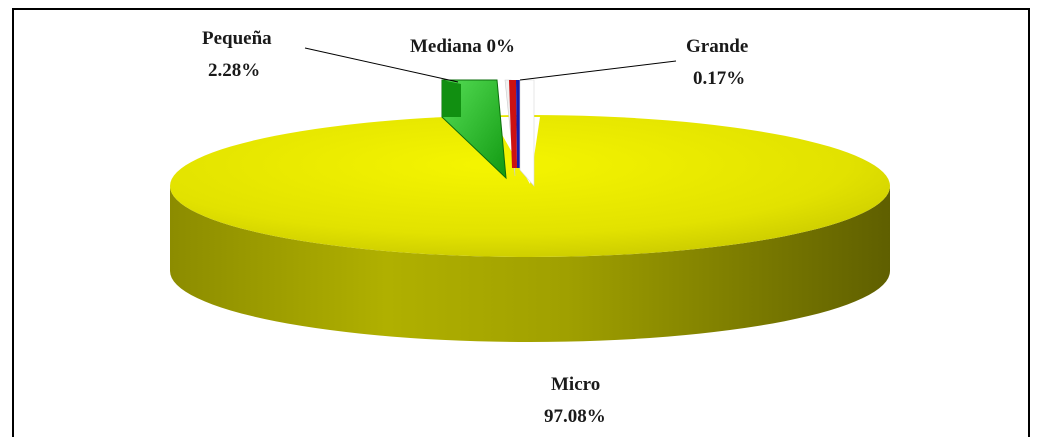  I want to click on label-grande-value: 0.17%, so click(719, 78).